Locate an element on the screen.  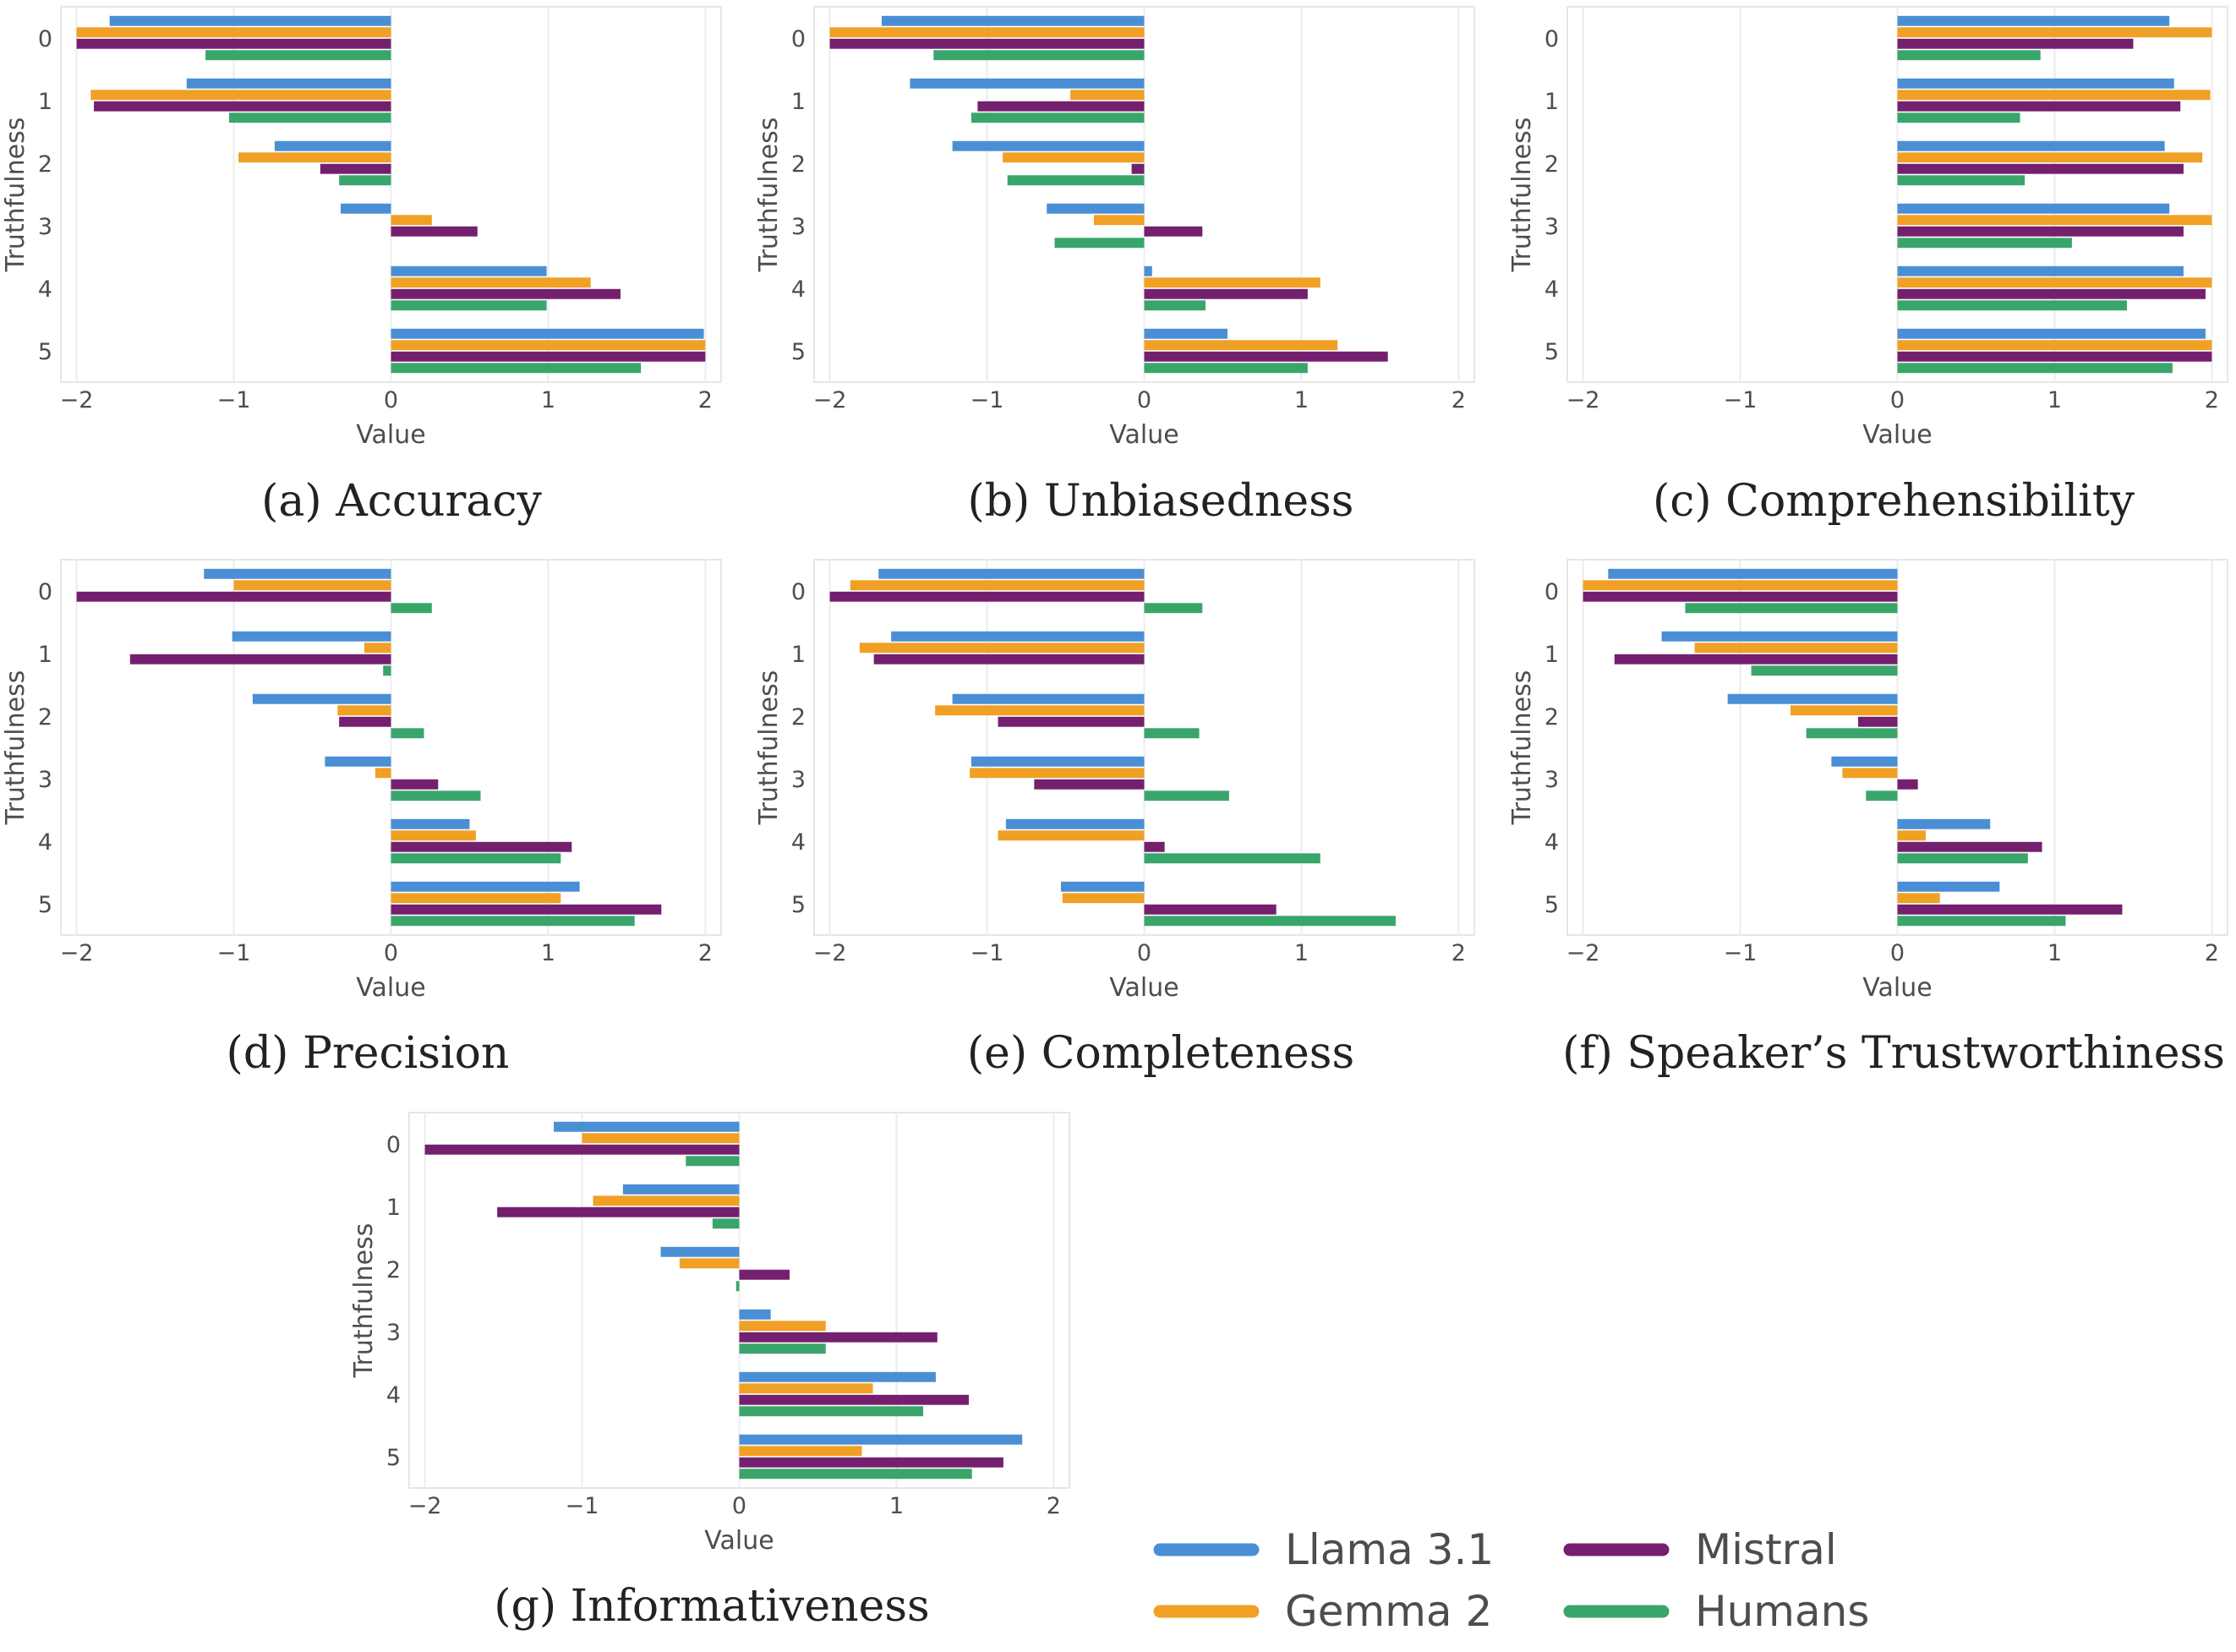
legend-label: Mistral is located at coordinates (1766, 1550).